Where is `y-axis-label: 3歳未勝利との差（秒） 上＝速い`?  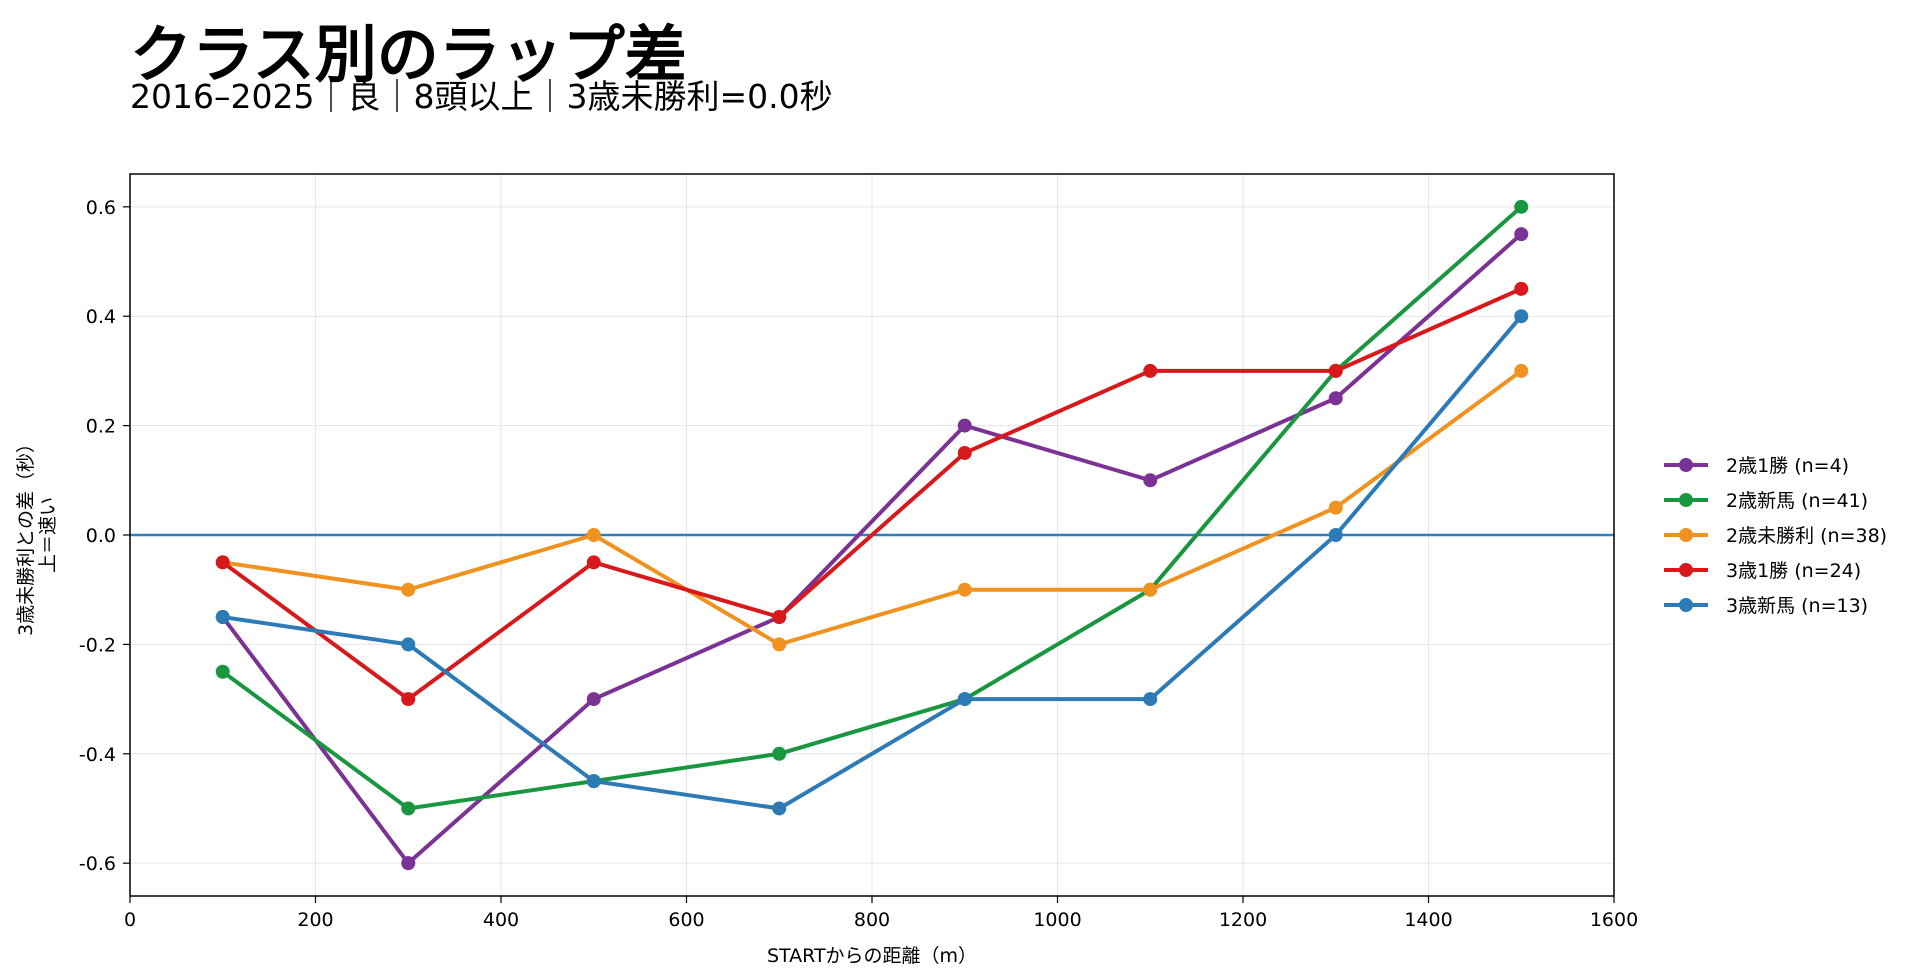
y-axis-label: 3歳未勝利との差（秒） 上＝速い is located at coordinates (37, 535).